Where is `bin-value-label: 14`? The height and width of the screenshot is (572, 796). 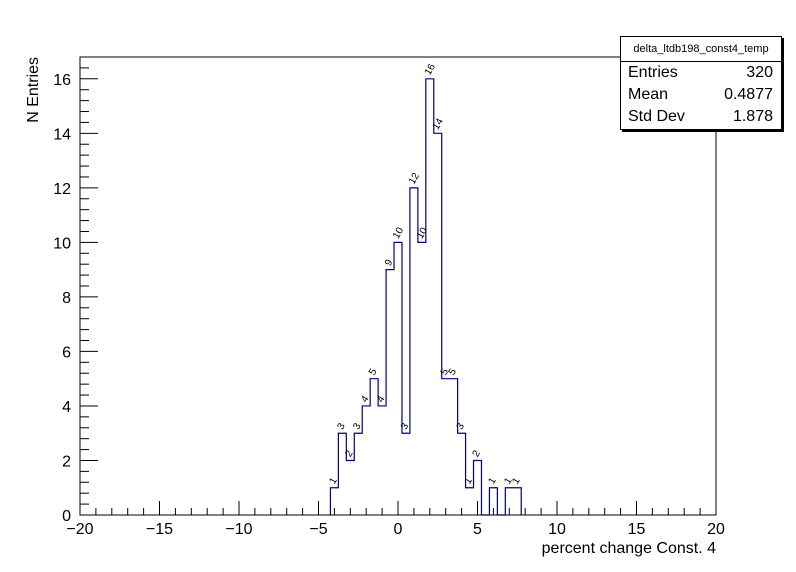
bin-value-label: 14 is located at coordinates (438, 124).